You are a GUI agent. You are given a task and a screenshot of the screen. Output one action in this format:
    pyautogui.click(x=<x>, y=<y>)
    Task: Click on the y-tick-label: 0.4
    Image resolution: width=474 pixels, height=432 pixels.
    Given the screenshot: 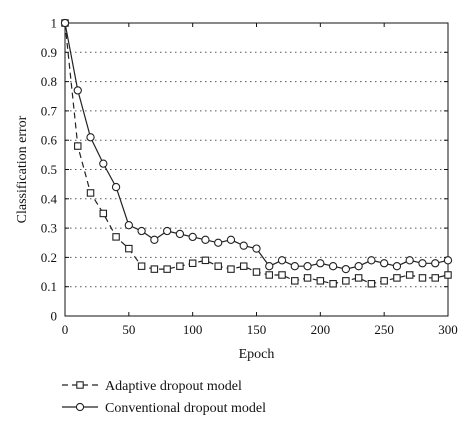 What is the action you would take?
    pyautogui.click(x=49, y=198)
    